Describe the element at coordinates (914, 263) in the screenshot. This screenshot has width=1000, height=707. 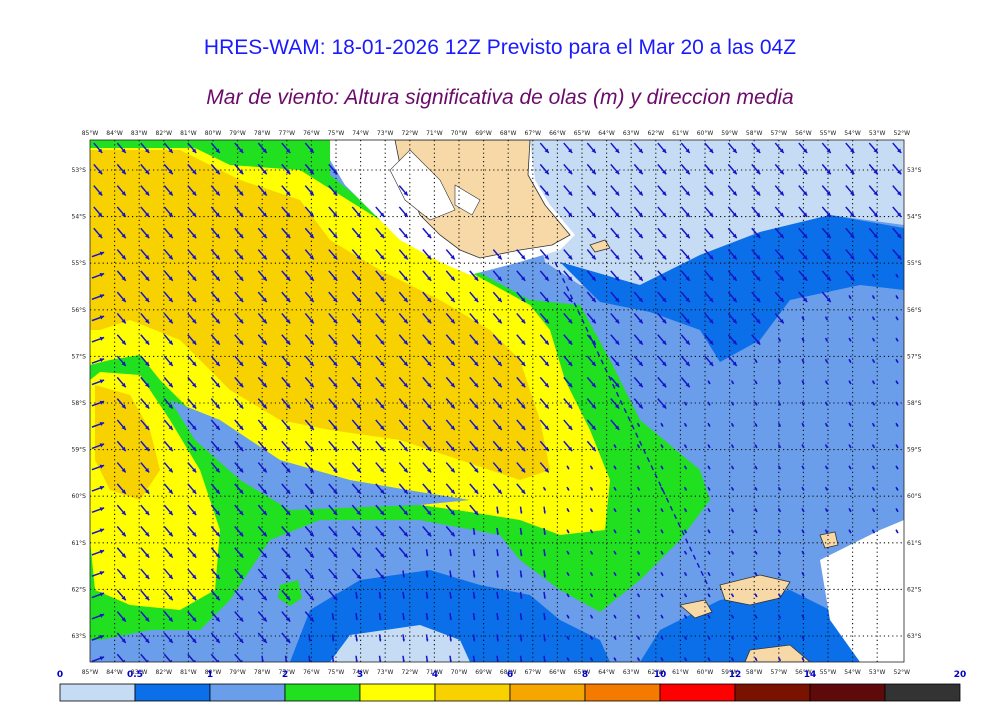
I see `lat-label-right: 55°S` at that location.